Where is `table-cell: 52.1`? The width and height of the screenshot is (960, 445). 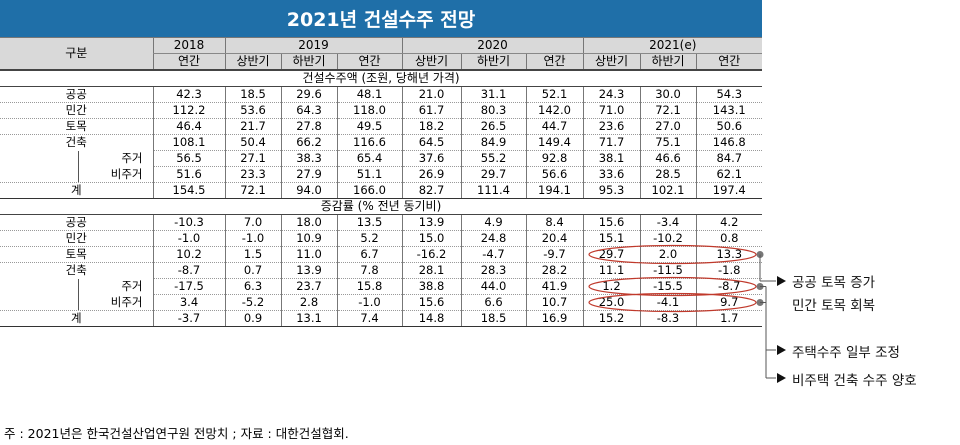
table-cell: 52.1 is located at coordinates (554, 94).